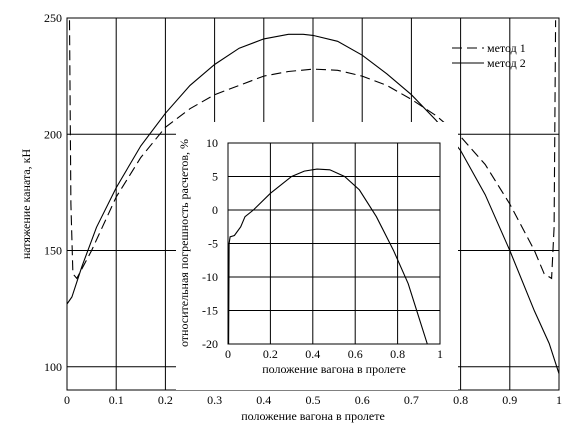  I want to click on main-x-tick-0-3: 0.3, so click(214, 400).